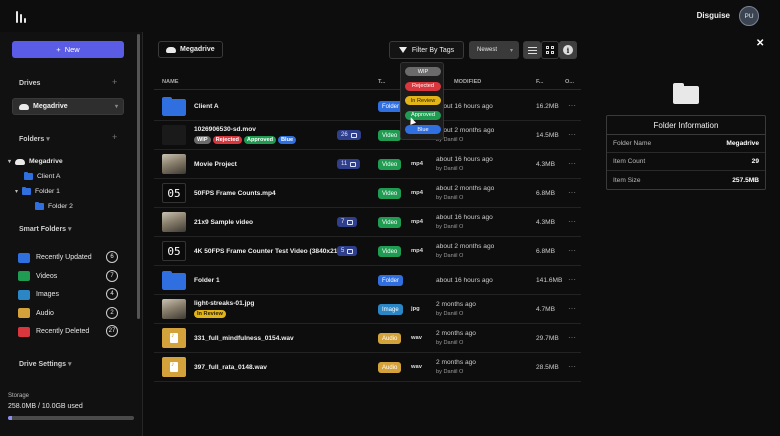 The height and width of the screenshot is (436, 780). Describe the element at coordinates (423, 86) in the screenshot. I see `tag-option: Rejected` at that location.